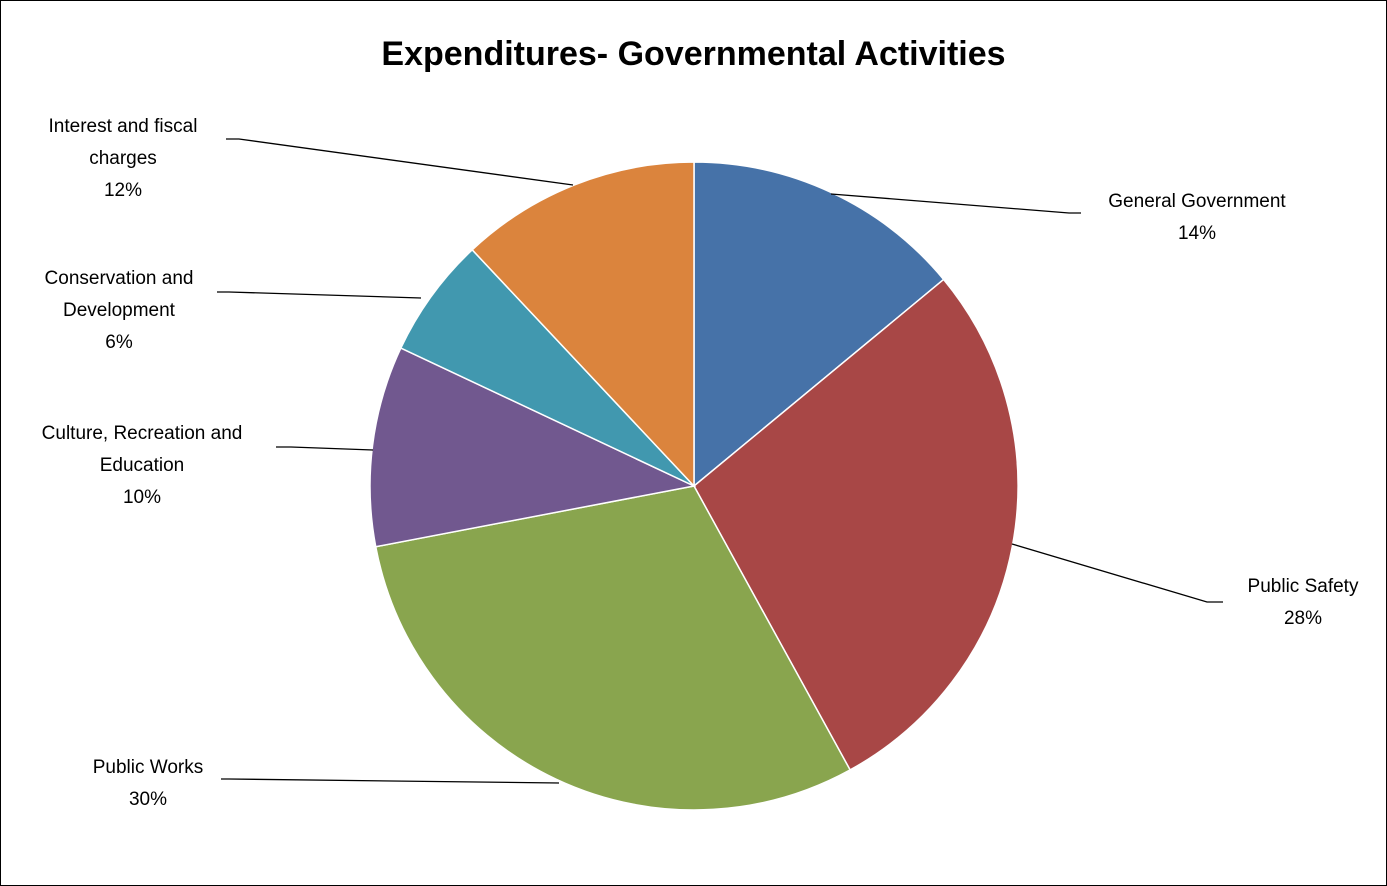 The height and width of the screenshot is (886, 1387). What do you see at coordinates (325, 448) in the screenshot?
I see `leader-line-culture-recreation-and-education` at bounding box center [325, 448].